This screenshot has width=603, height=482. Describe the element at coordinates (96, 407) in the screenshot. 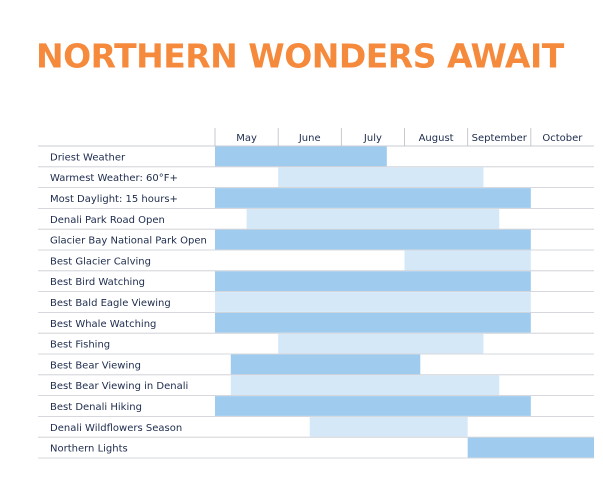

I see `task-label: Best Denali Hiking` at that location.